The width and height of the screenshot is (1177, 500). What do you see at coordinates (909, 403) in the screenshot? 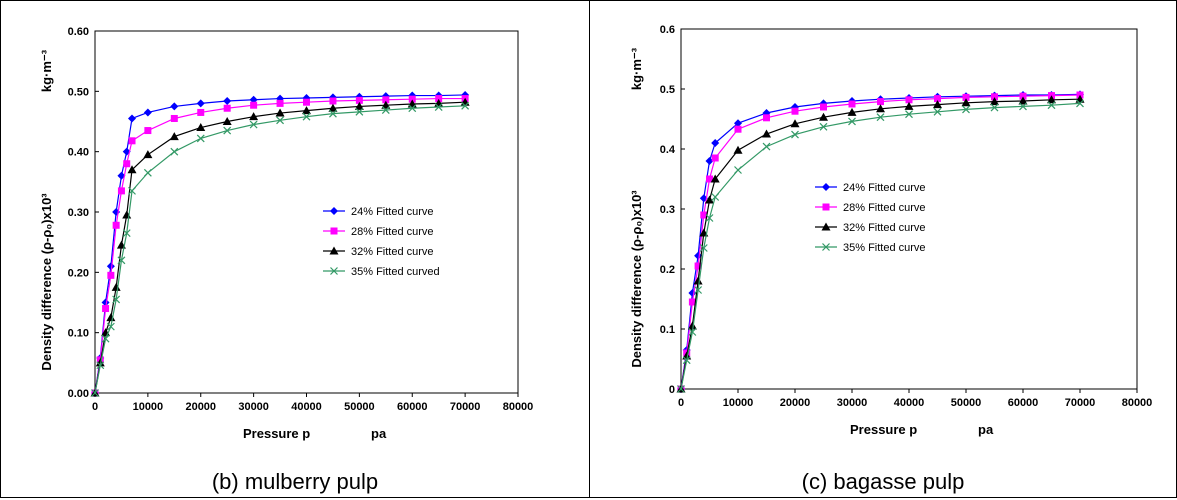
I see `x-tick-label: 40000` at bounding box center [909, 403].